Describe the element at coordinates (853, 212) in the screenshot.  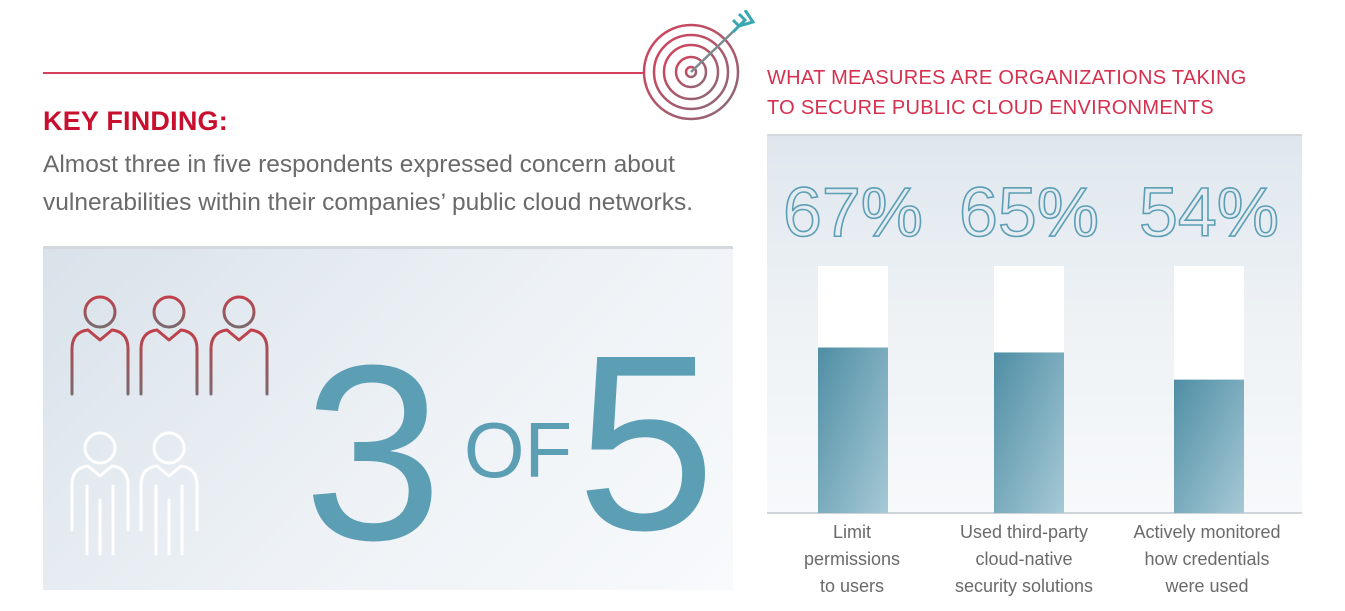
I see `bar-value-label: 67%` at that location.